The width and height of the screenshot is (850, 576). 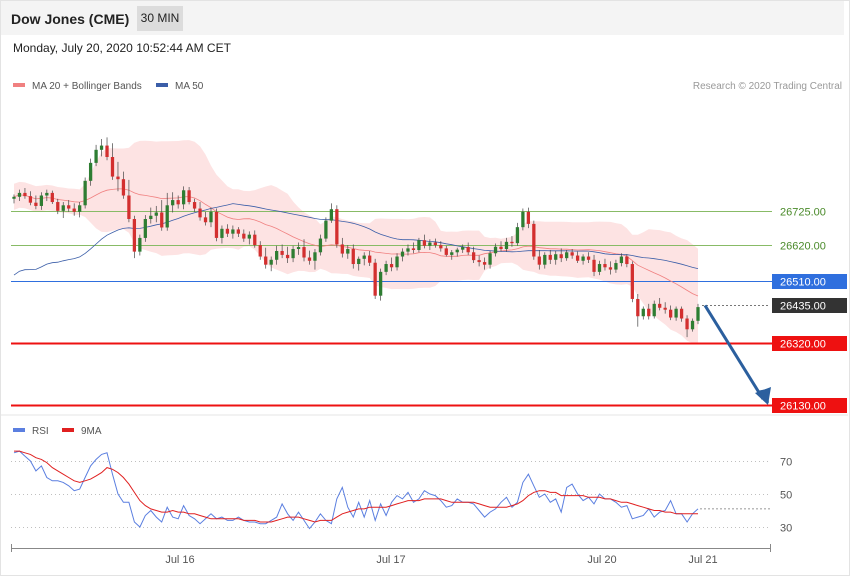 What do you see at coordinates (70, 19) in the screenshot?
I see `instrument-title: Dow Jones (CME)` at bounding box center [70, 19].